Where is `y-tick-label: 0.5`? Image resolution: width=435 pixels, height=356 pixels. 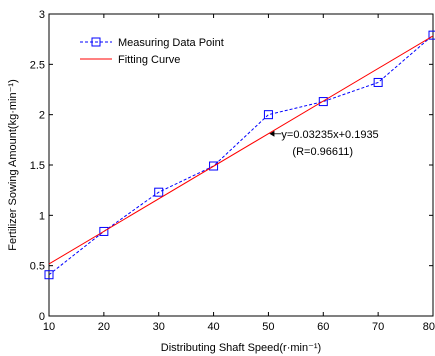 y-tick-label: 0.5 is located at coordinates (37, 267).